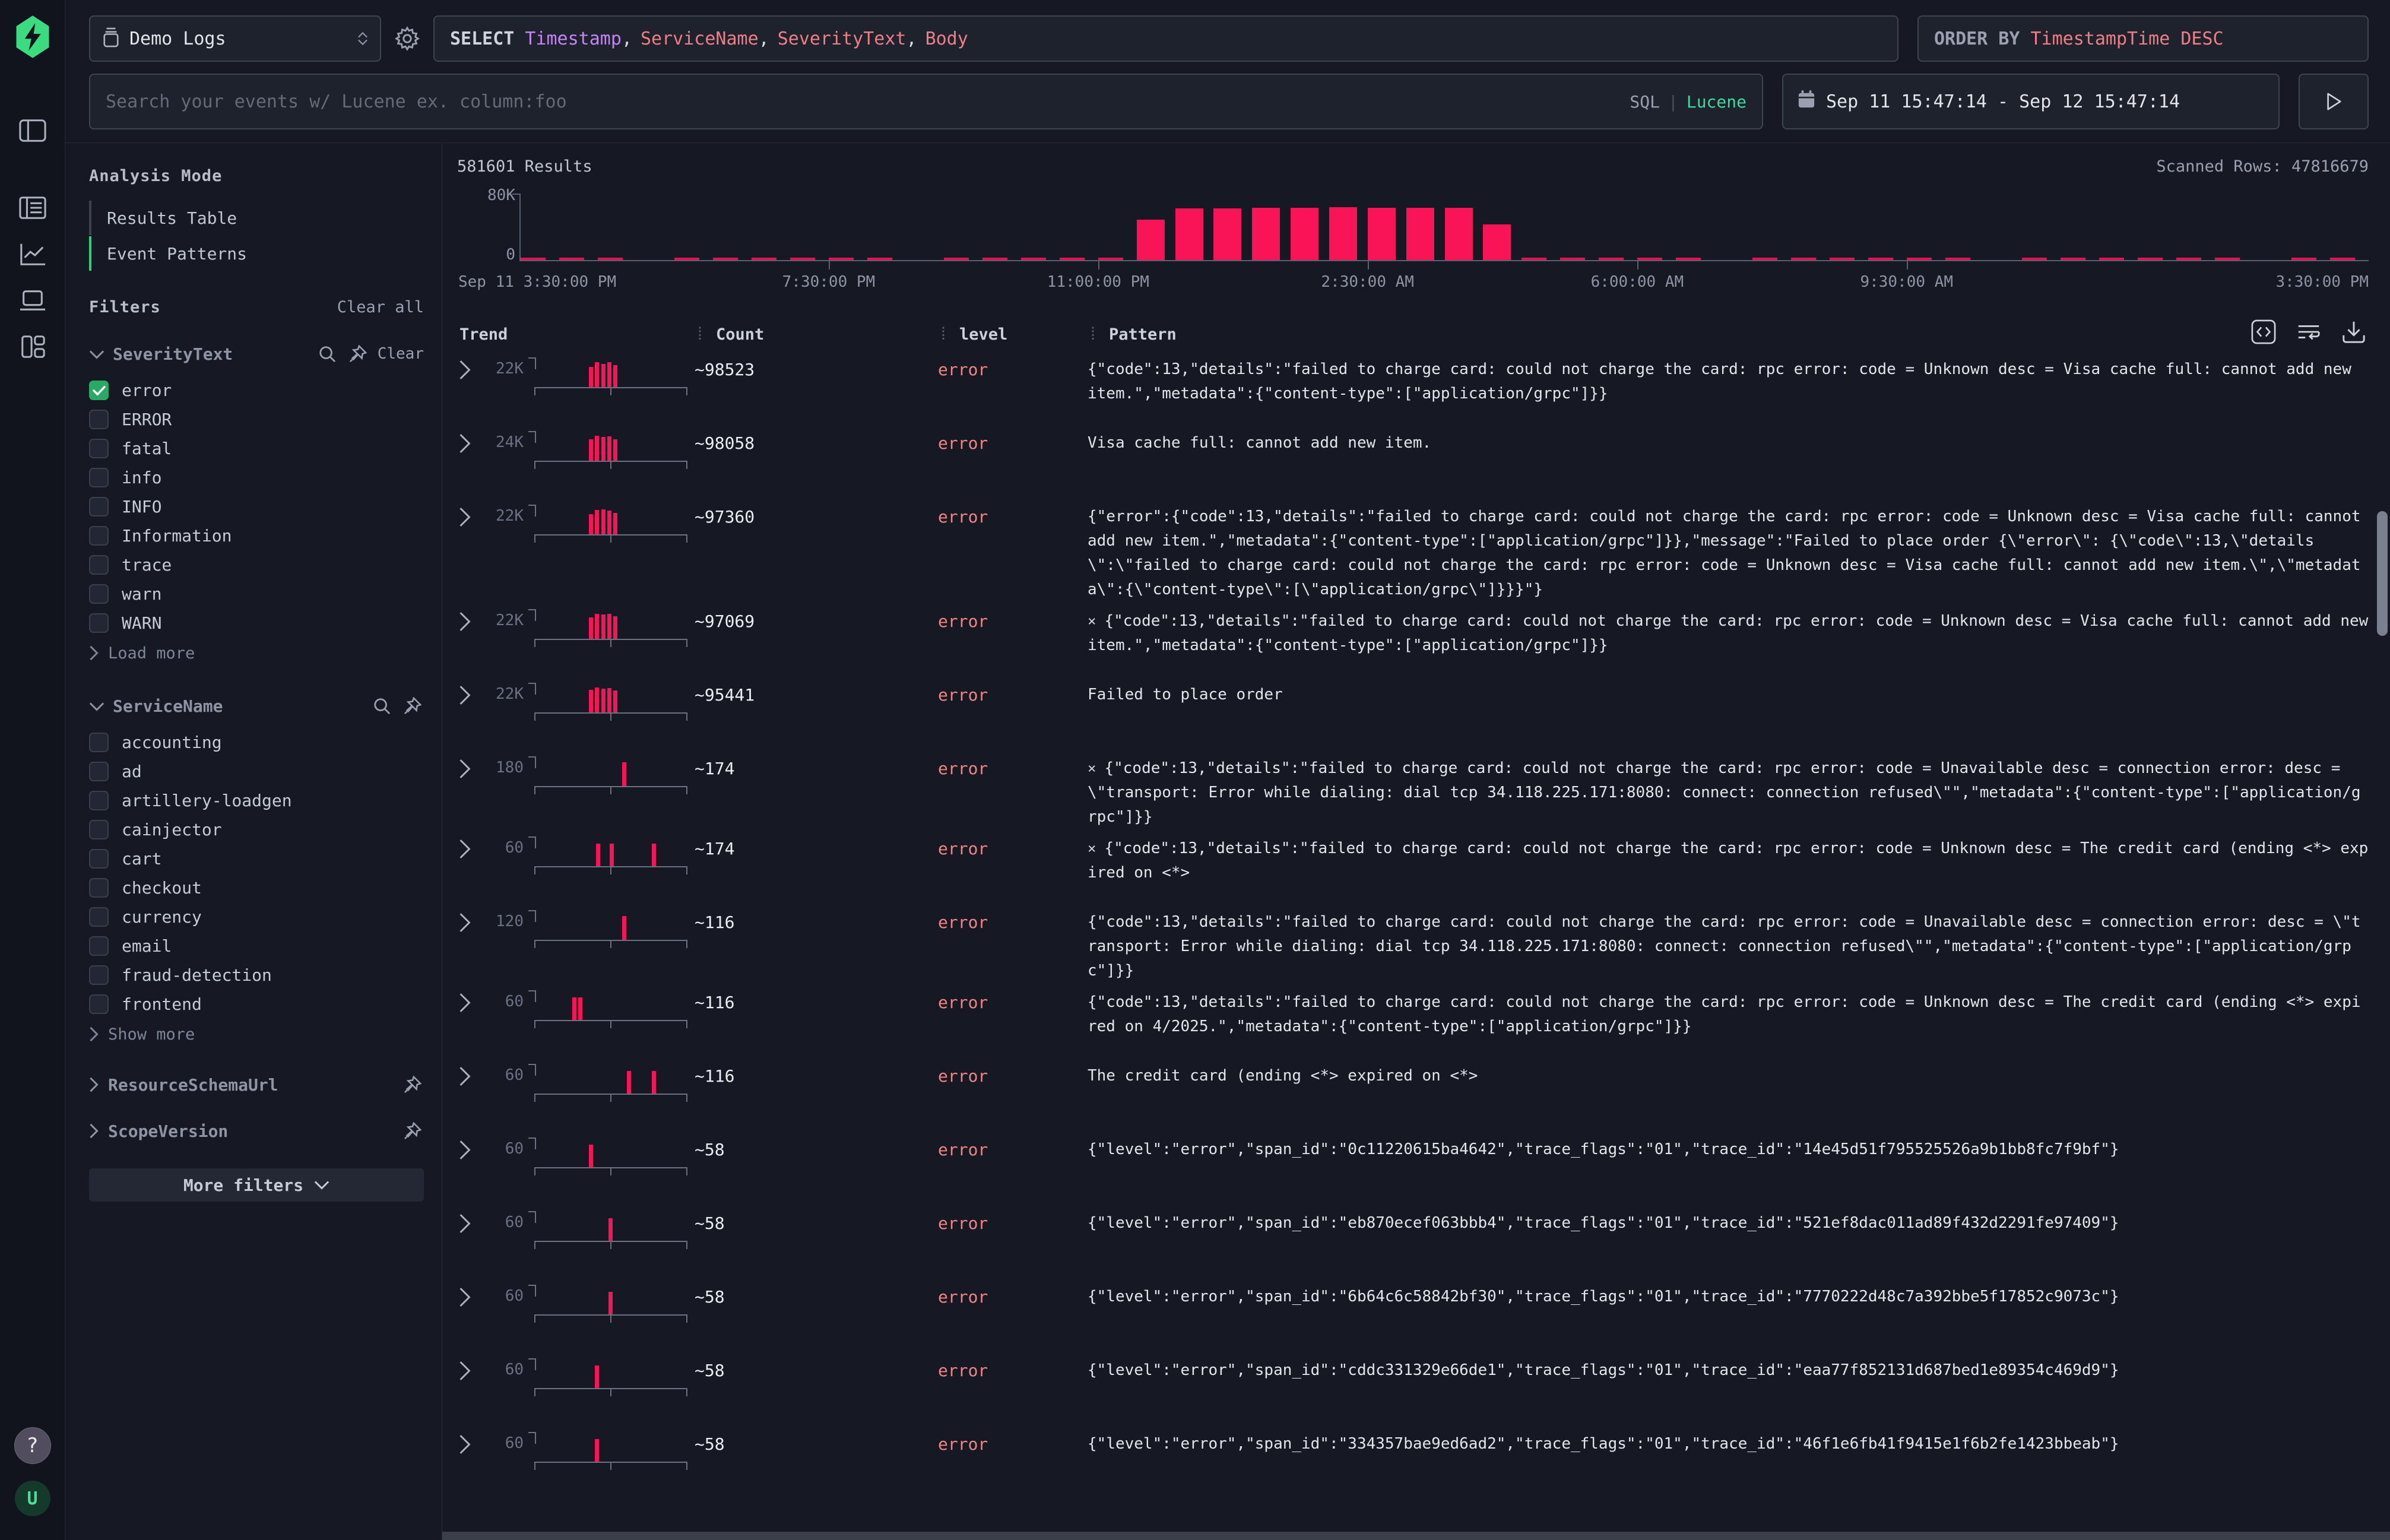  What do you see at coordinates (256, 564) in the screenshot?
I see `filter-checkbox-item: trace` at bounding box center [256, 564].